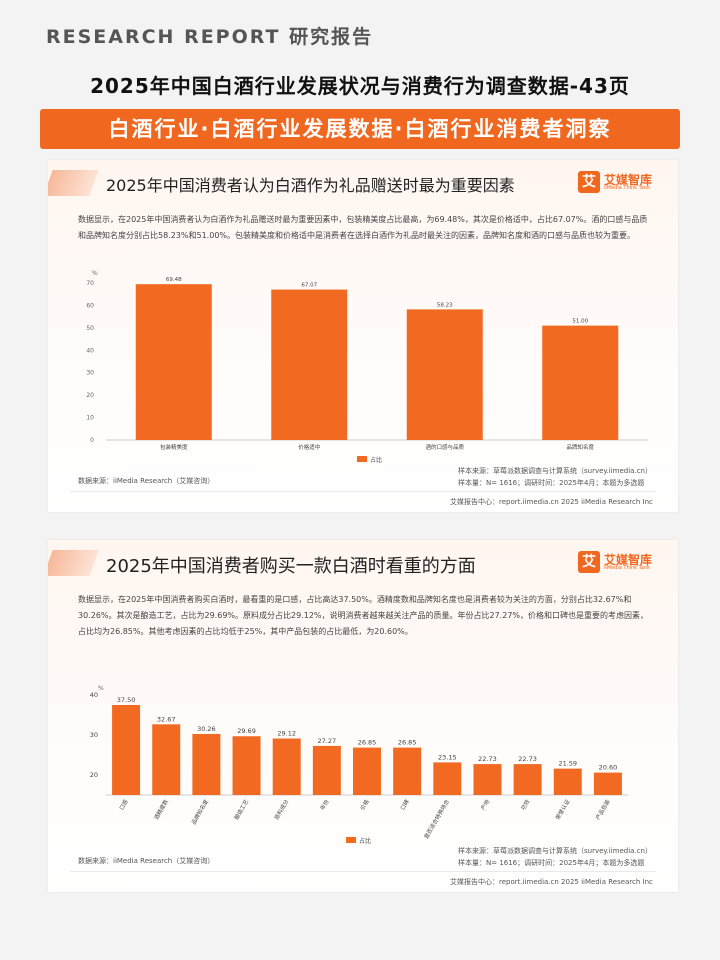  Describe the element at coordinates (485, 805) in the screenshot. I see `x-category-label: 产地` at that location.